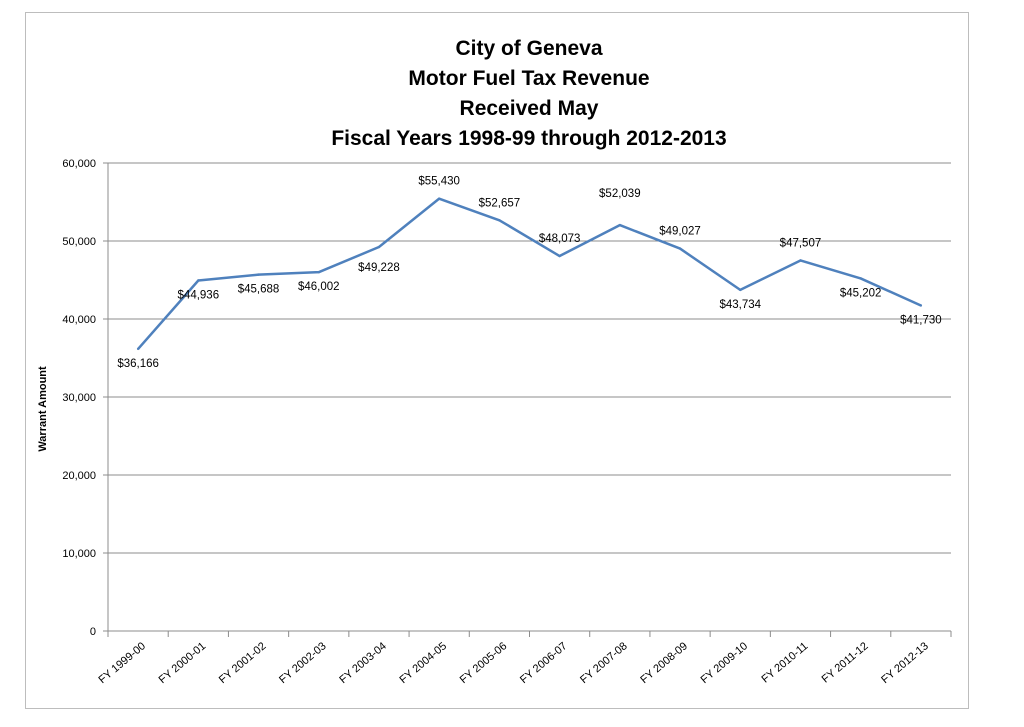 This screenshot has width=1024, height=727. What do you see at coordinates (79, 164) in the screenshot?
I see `y-tick-label-6: 60,000` at bounding box center [79, 164].